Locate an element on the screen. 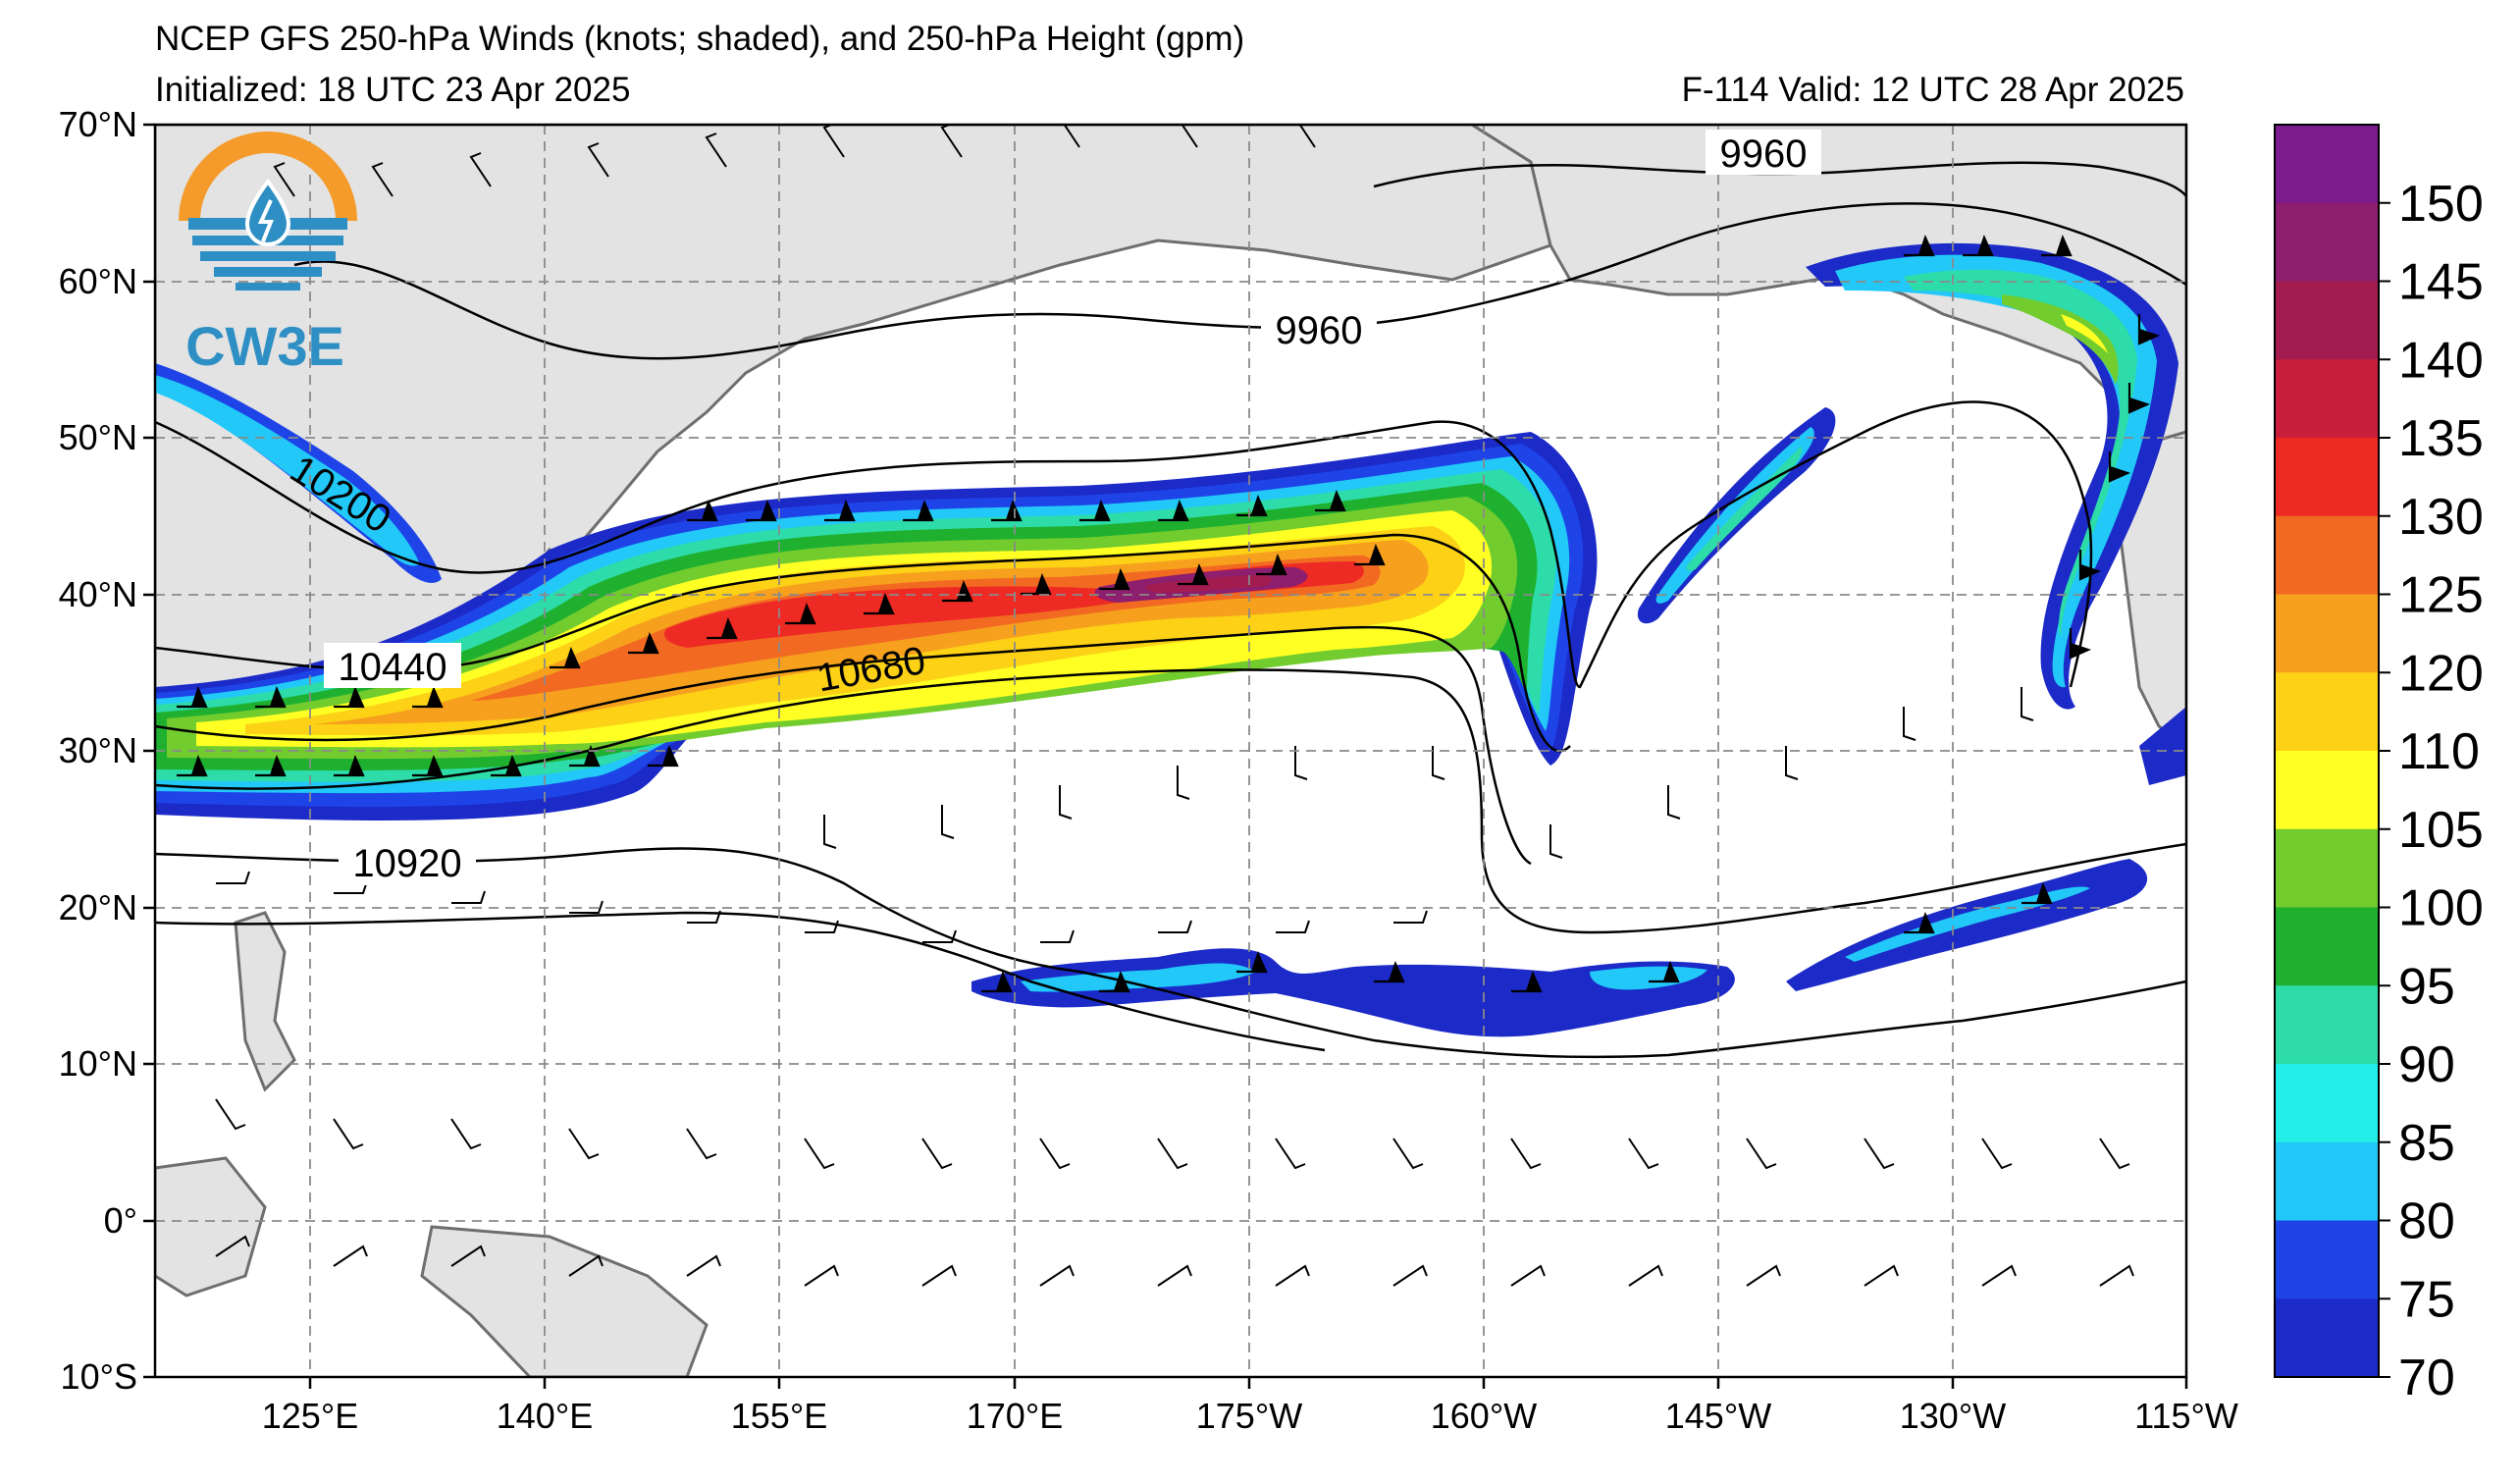 The image size is (2520, 1483). lat-label: 50°N is located at coordinates (98, 437).